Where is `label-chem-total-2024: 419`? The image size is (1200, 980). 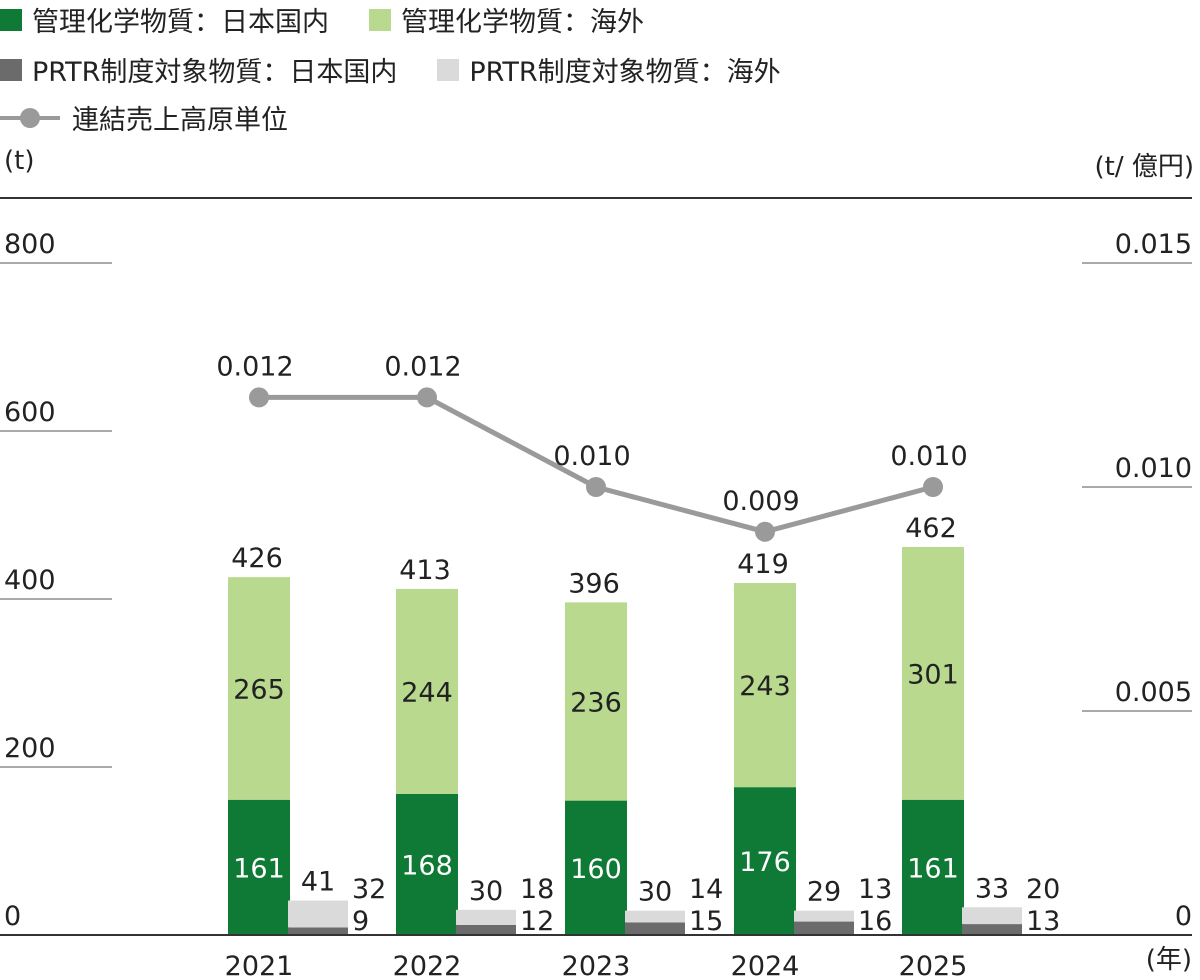 label-chem-total-2024: 419 is located at coordinates (763, 564).